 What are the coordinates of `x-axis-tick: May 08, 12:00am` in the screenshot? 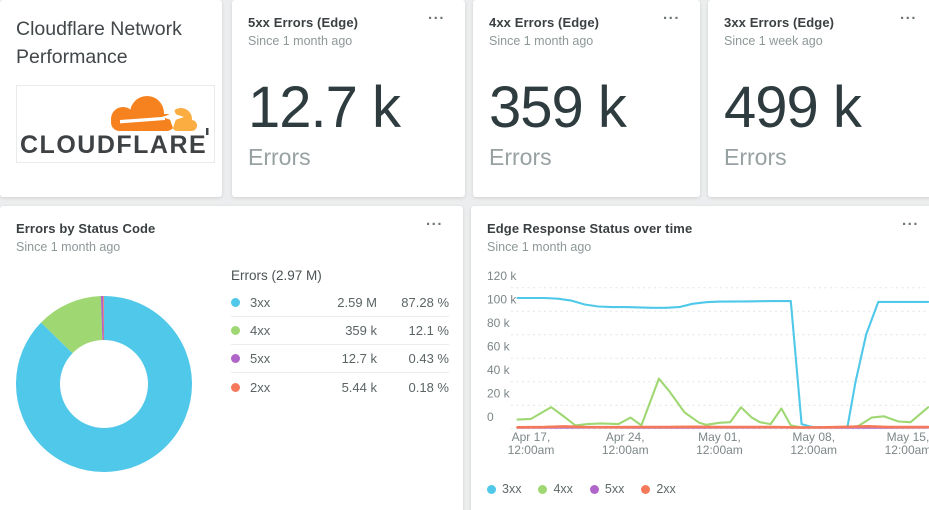 It's located at (813, 443).